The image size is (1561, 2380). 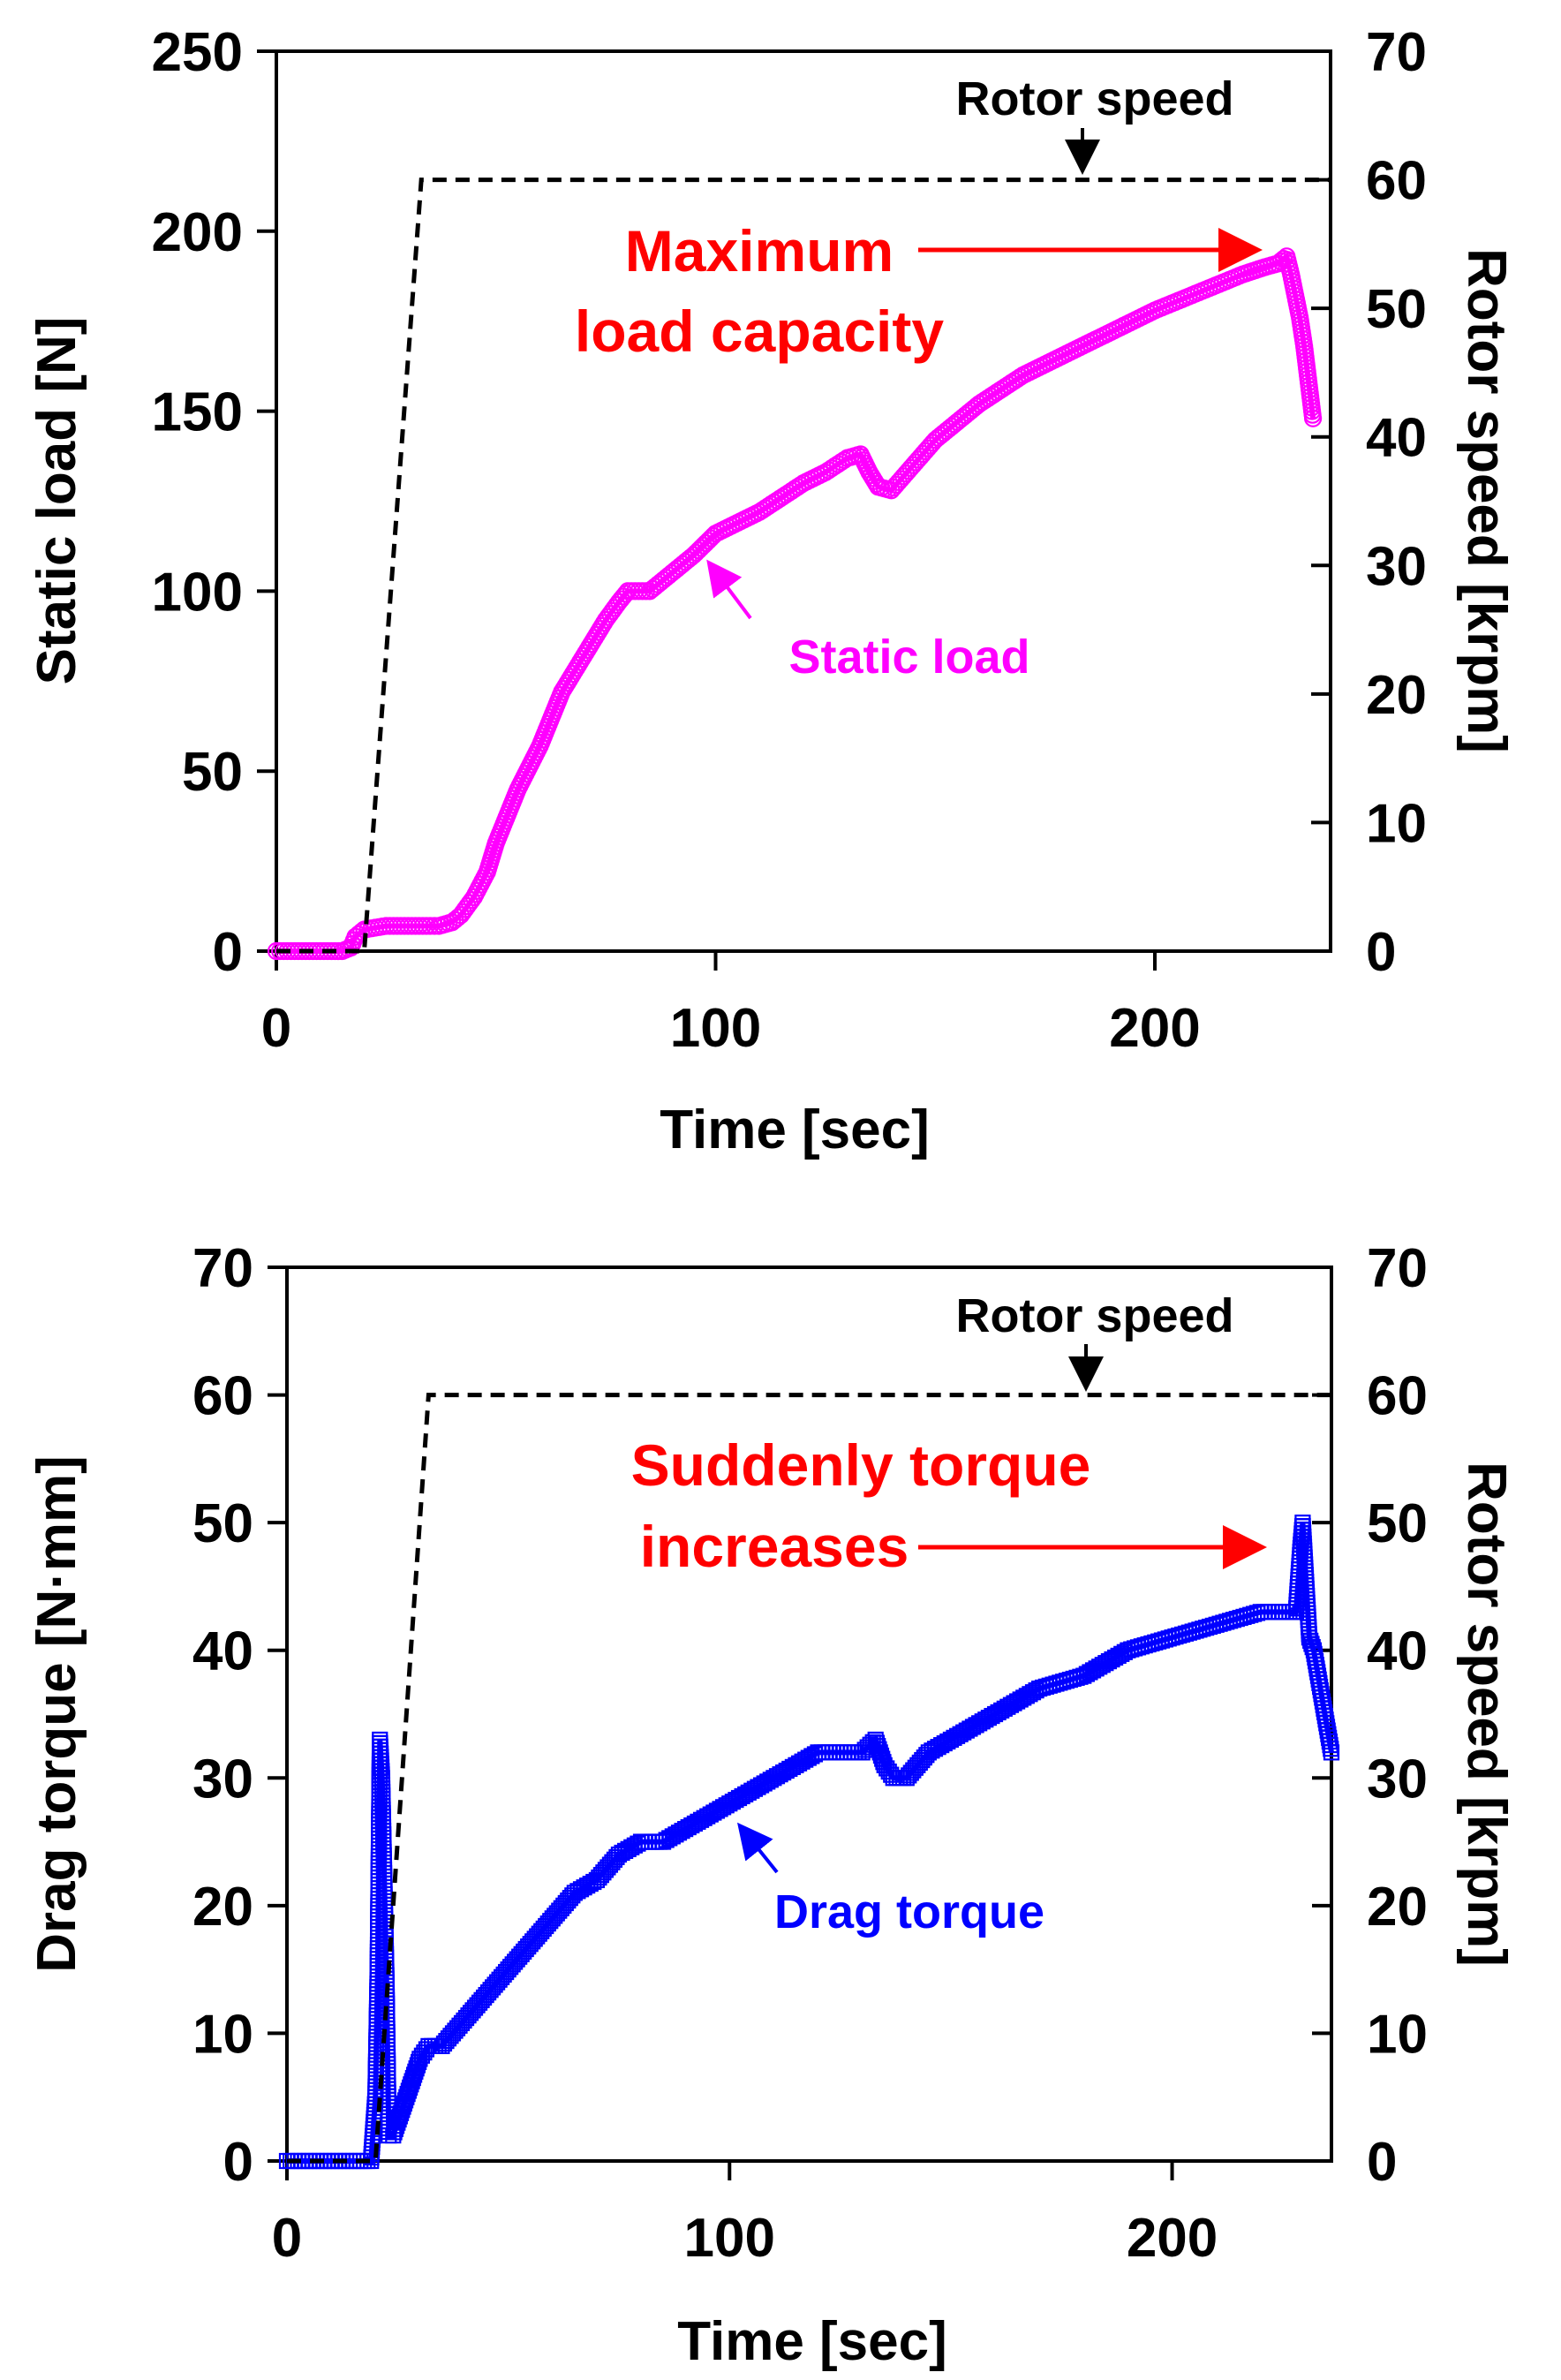 What do you see at coordinates (222, 2034) in the screenshot?
I see `y-tick-label: 10` at bounding box center [222, 2034].